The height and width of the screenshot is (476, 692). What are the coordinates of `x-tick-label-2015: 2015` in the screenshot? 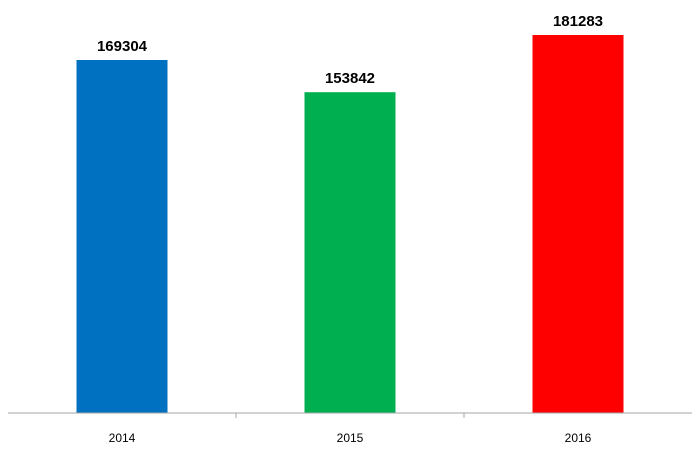 It's located at (350, 438).